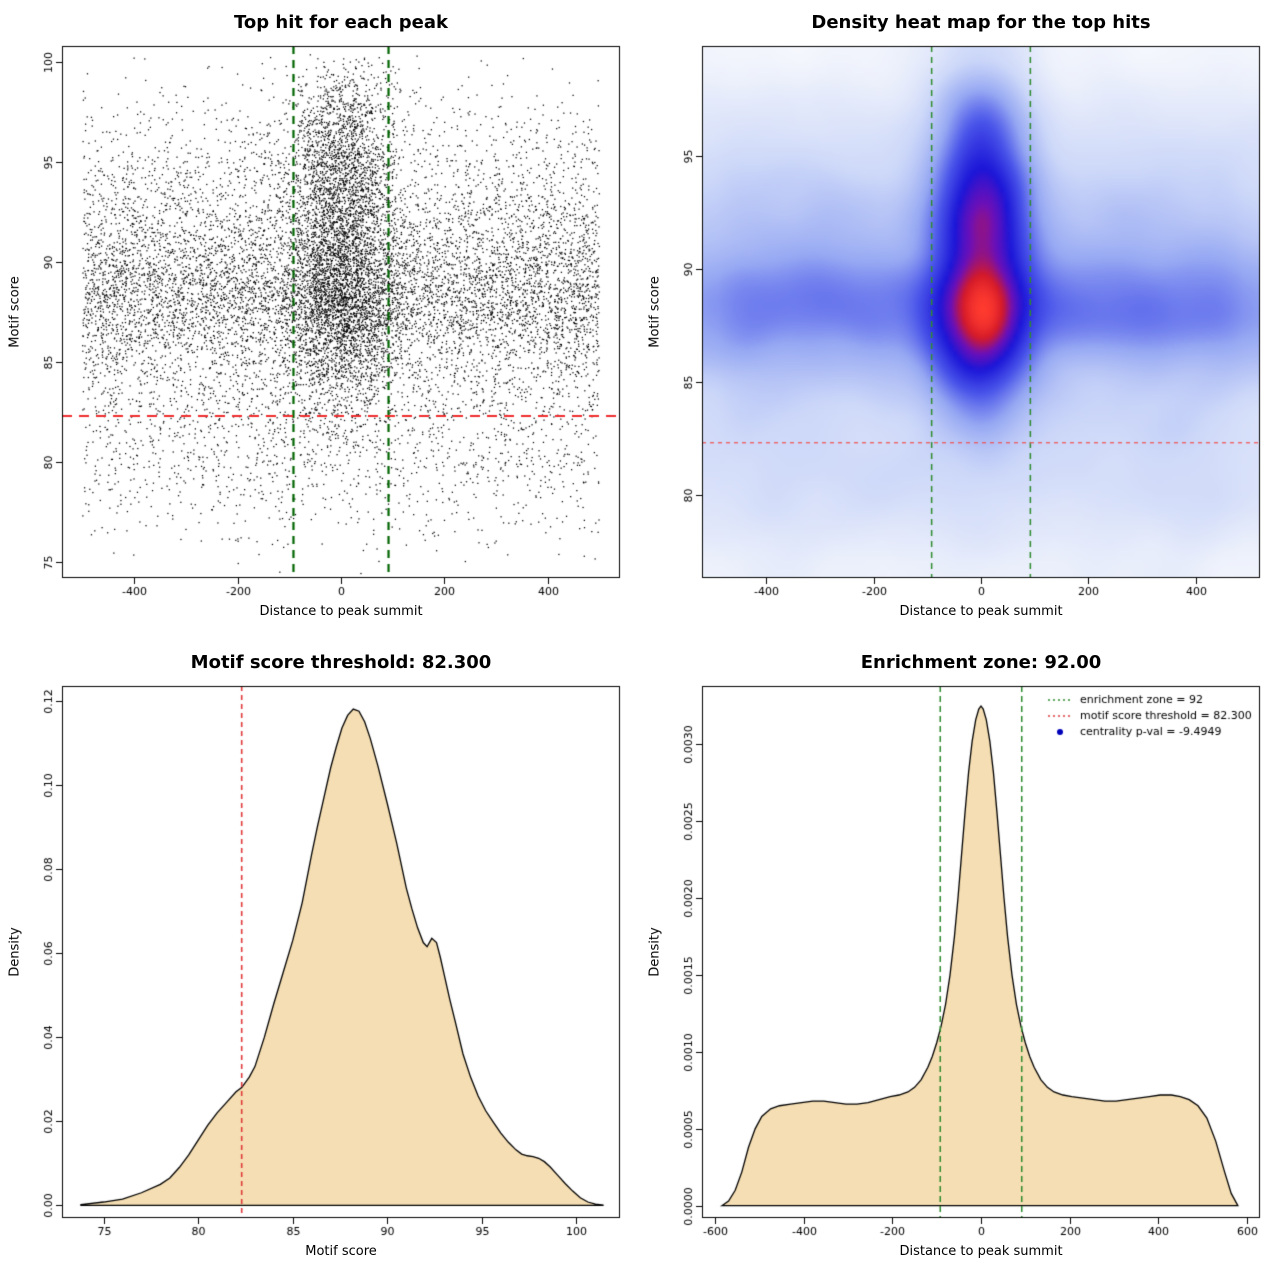  I want to click on chart-title: Density heat map for the top hits, so click(981, 22).